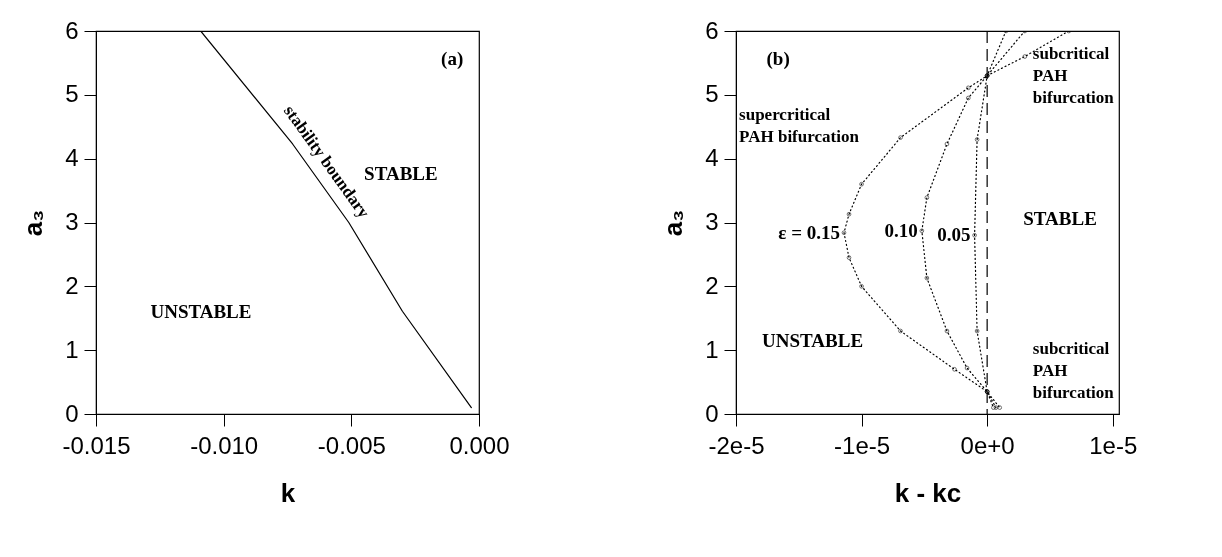 The image size is (1222, 557). I want to click on x-tick-label: 0.000, so click(479, 445).